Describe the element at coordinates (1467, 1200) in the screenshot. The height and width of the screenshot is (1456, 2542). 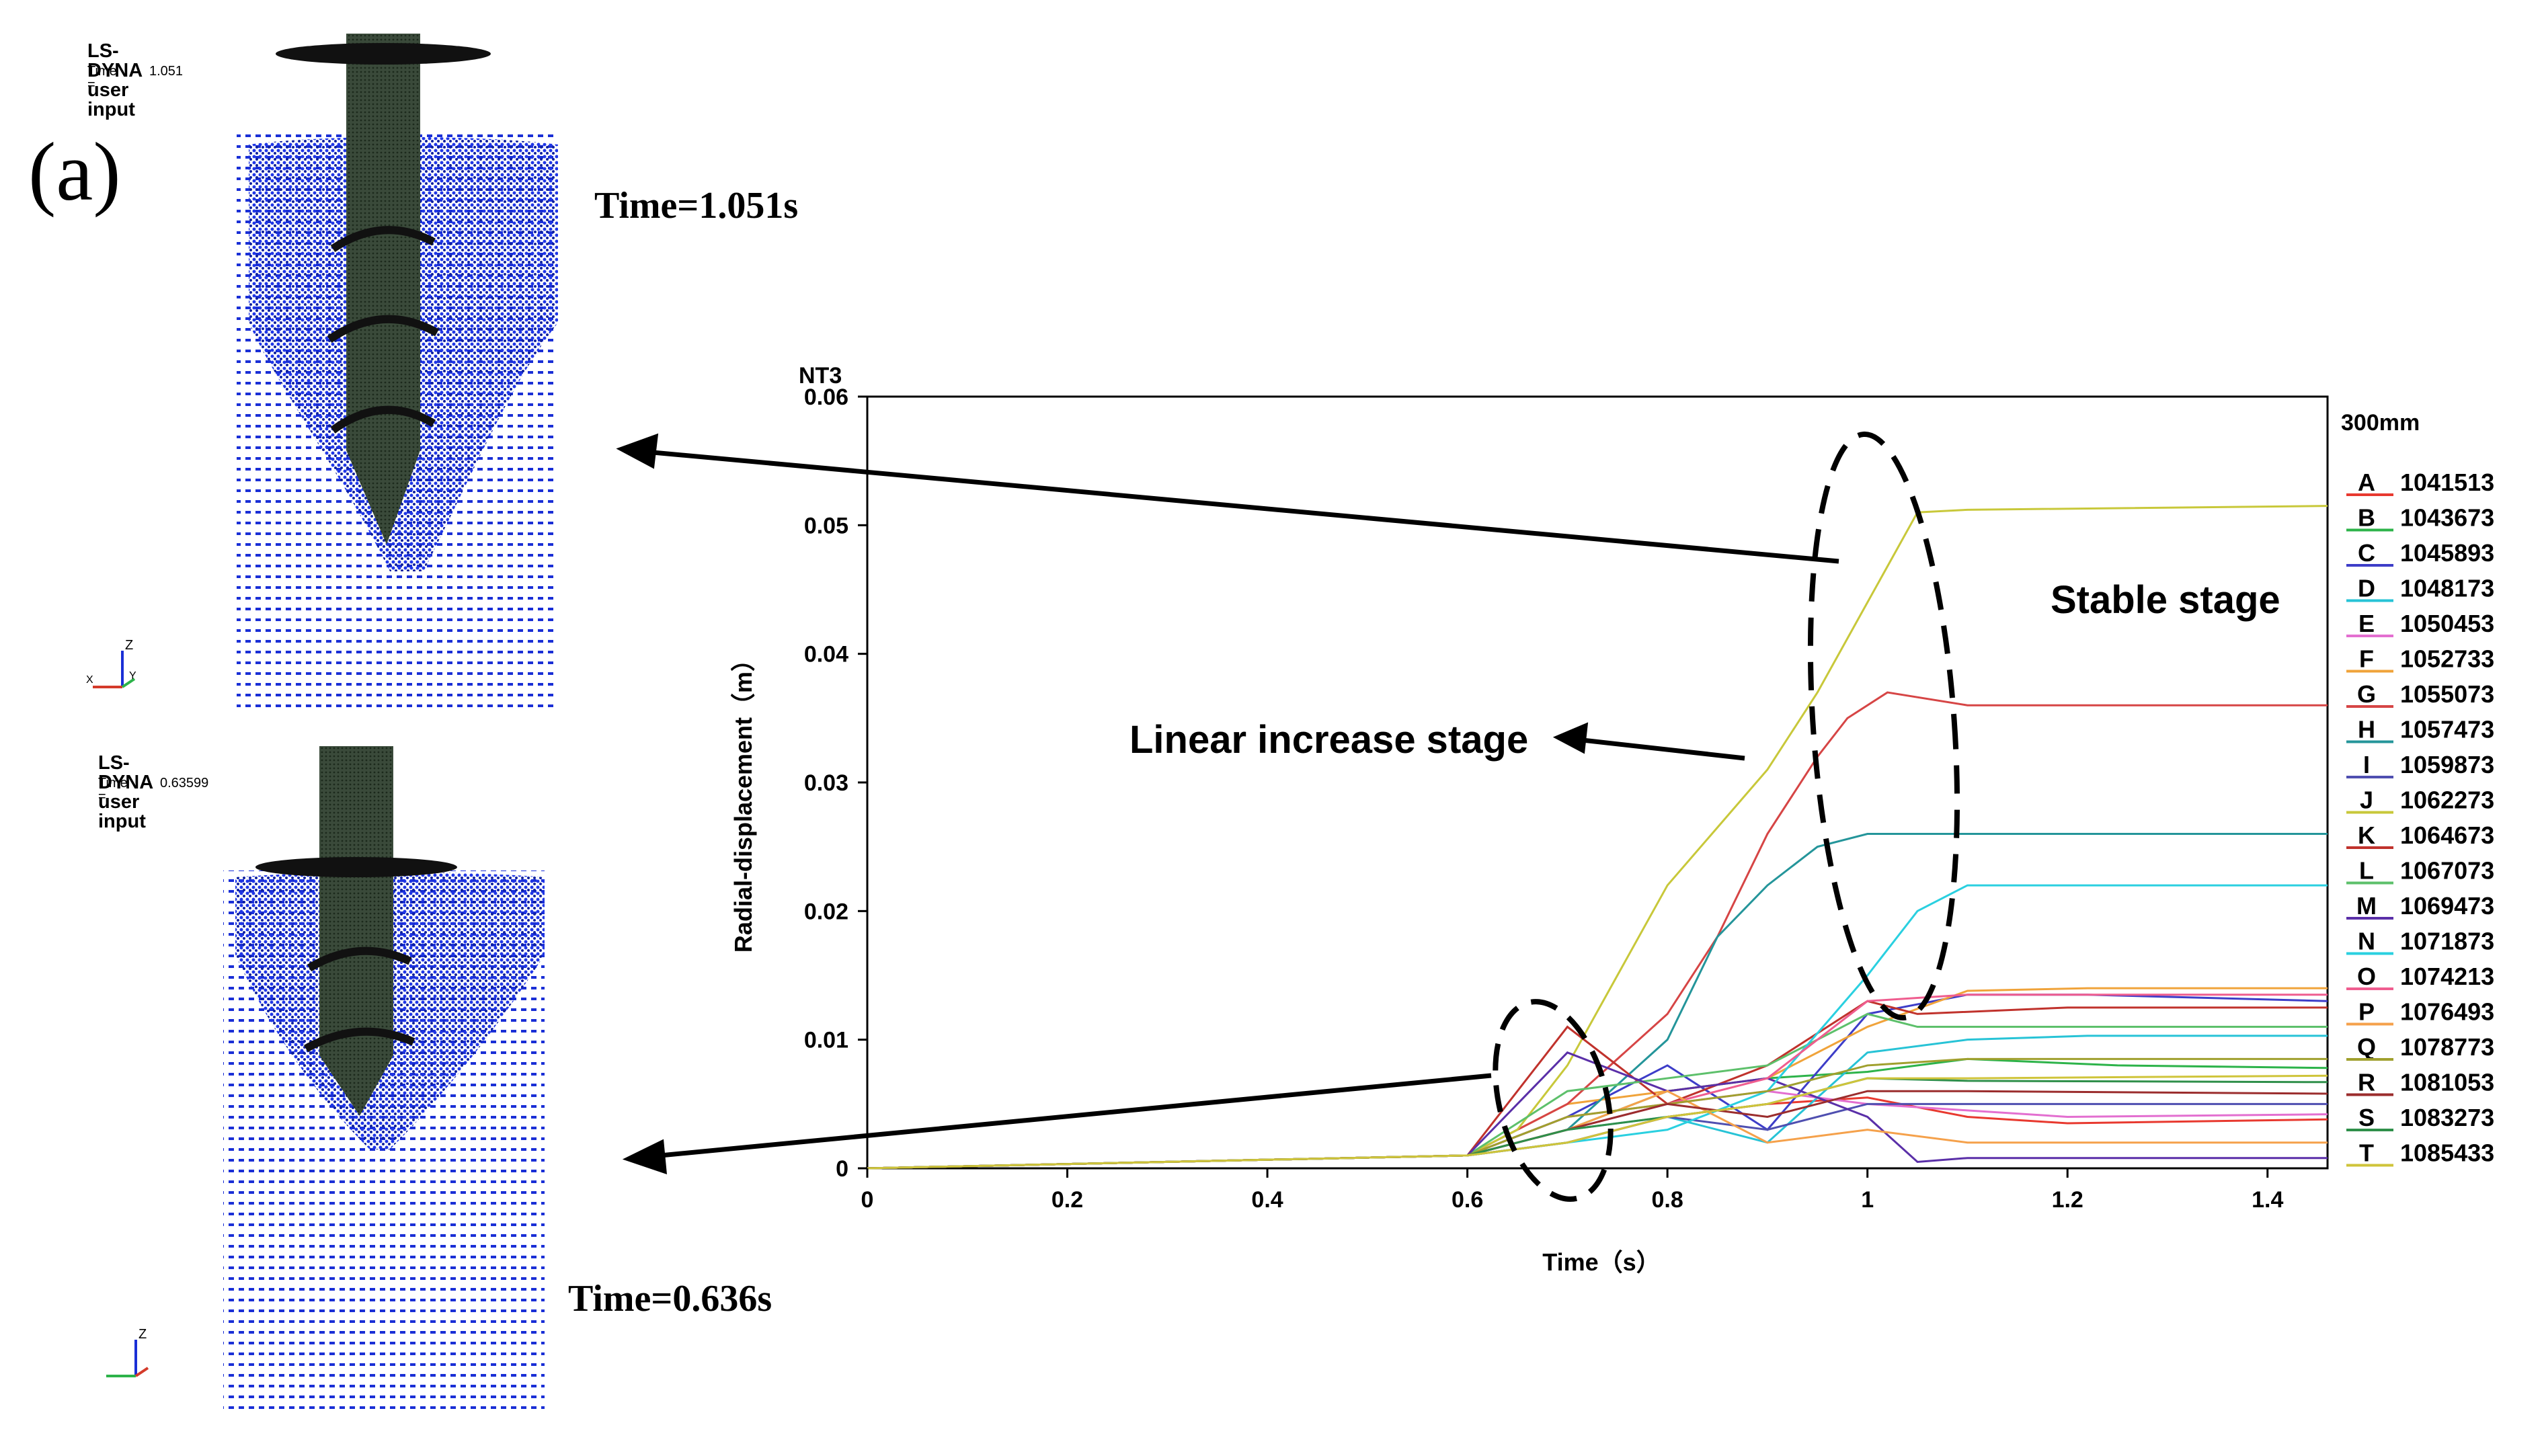
I see `x-tick-label: 0.6` at that location.